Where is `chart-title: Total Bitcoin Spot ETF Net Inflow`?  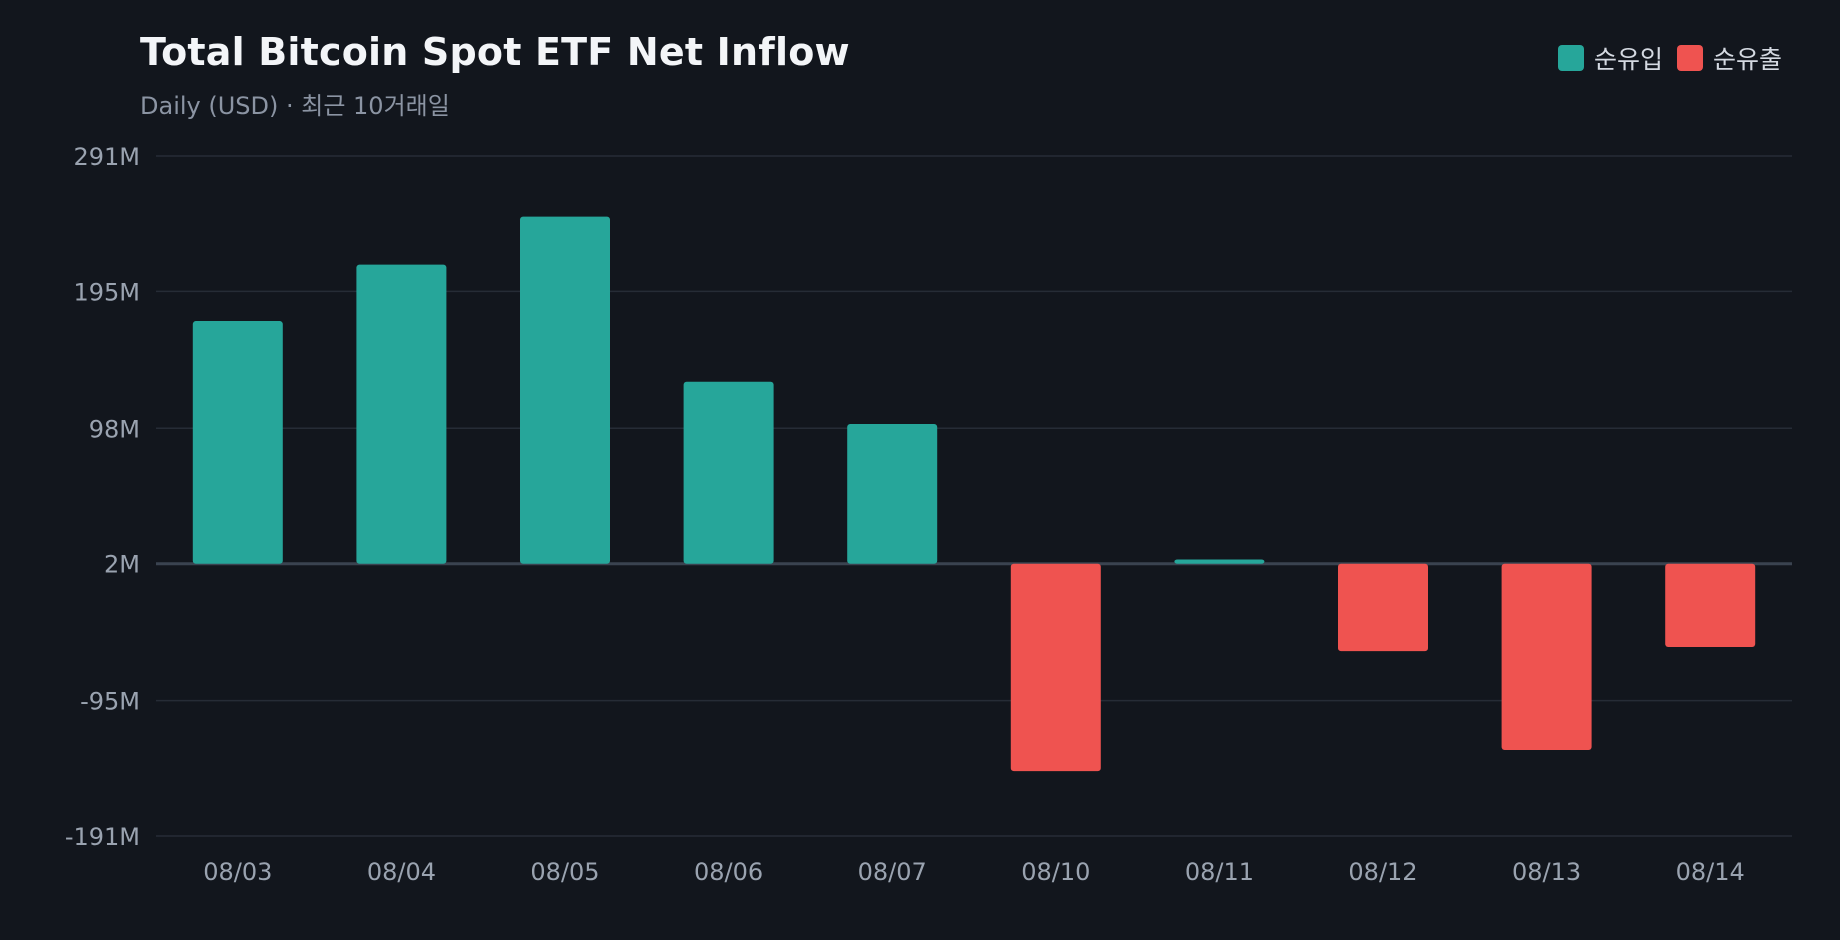
chart-title: Total Bitcoin Spot ETF Net Inflow is located at coordinates (495, 52).